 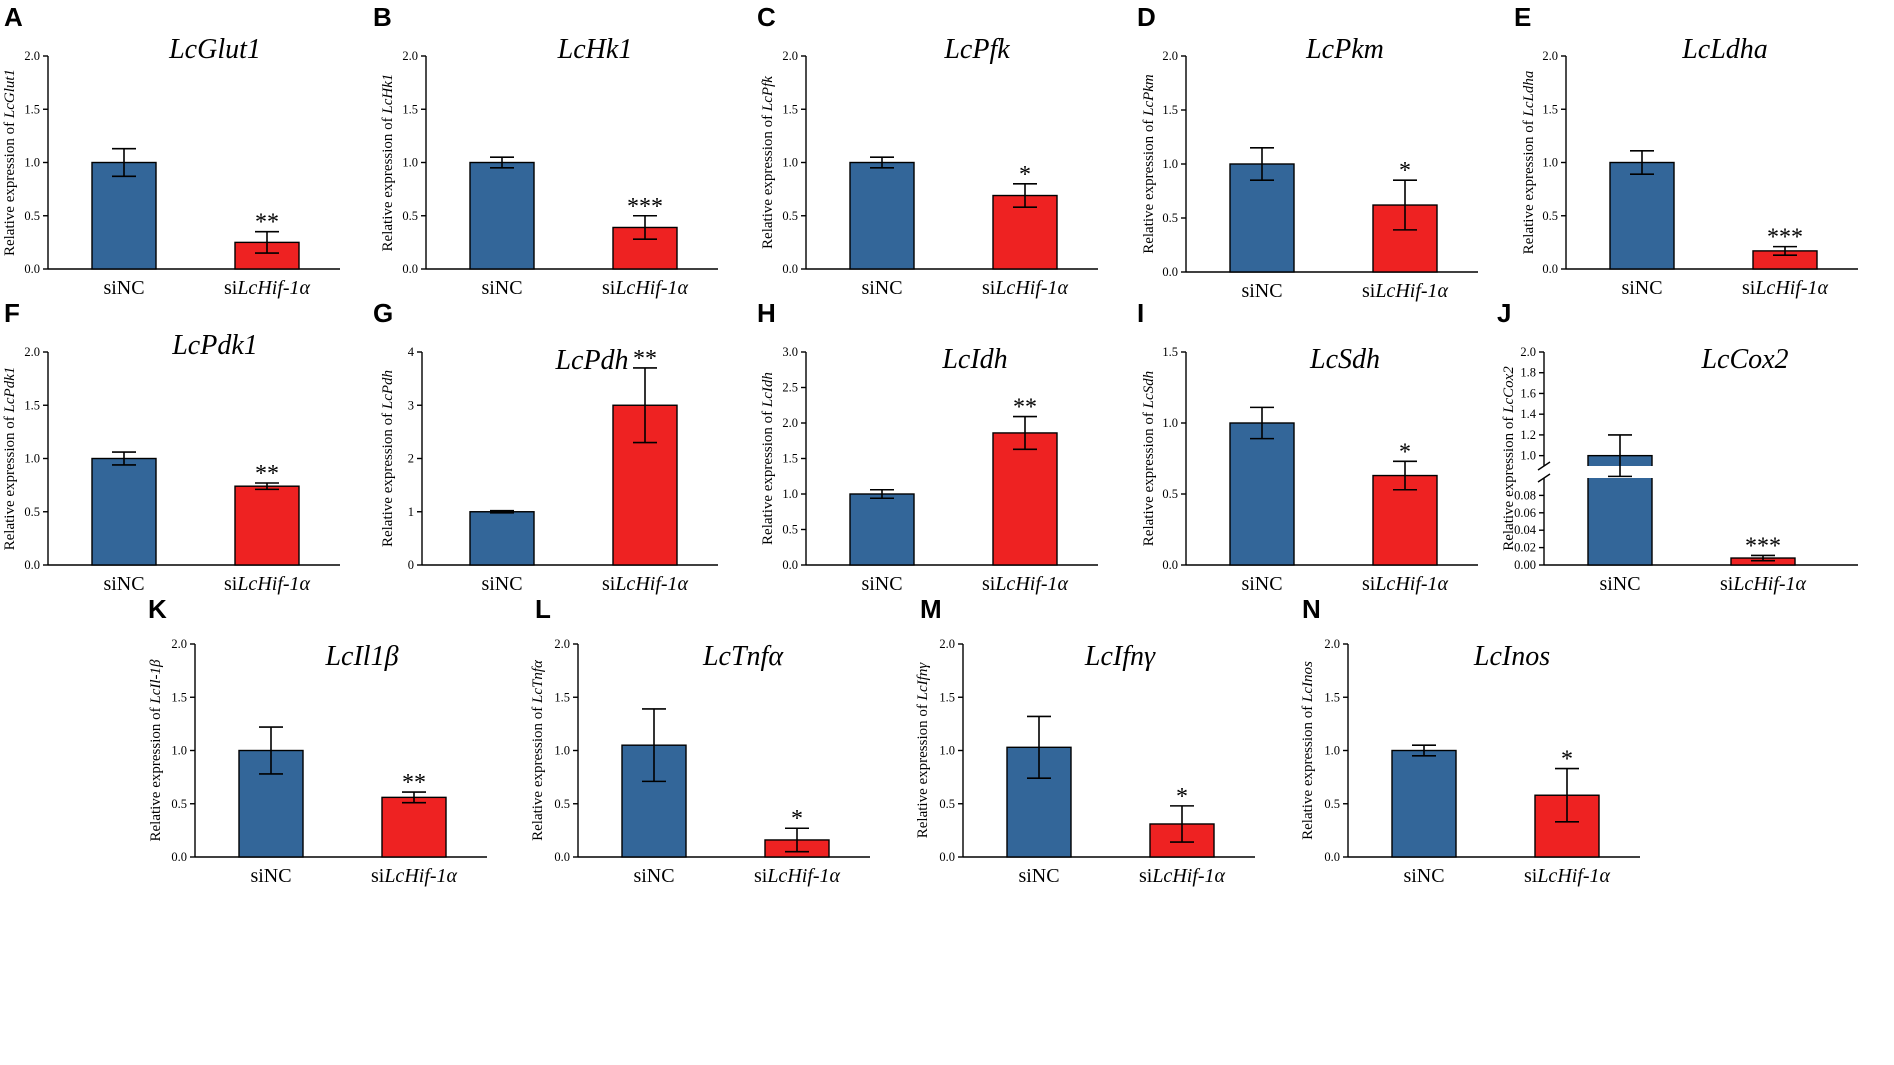 What do you see at coordinates (976, 49) in the screenshot?
I see `chart-title: LcPfk` at bounding box center [976, 49].